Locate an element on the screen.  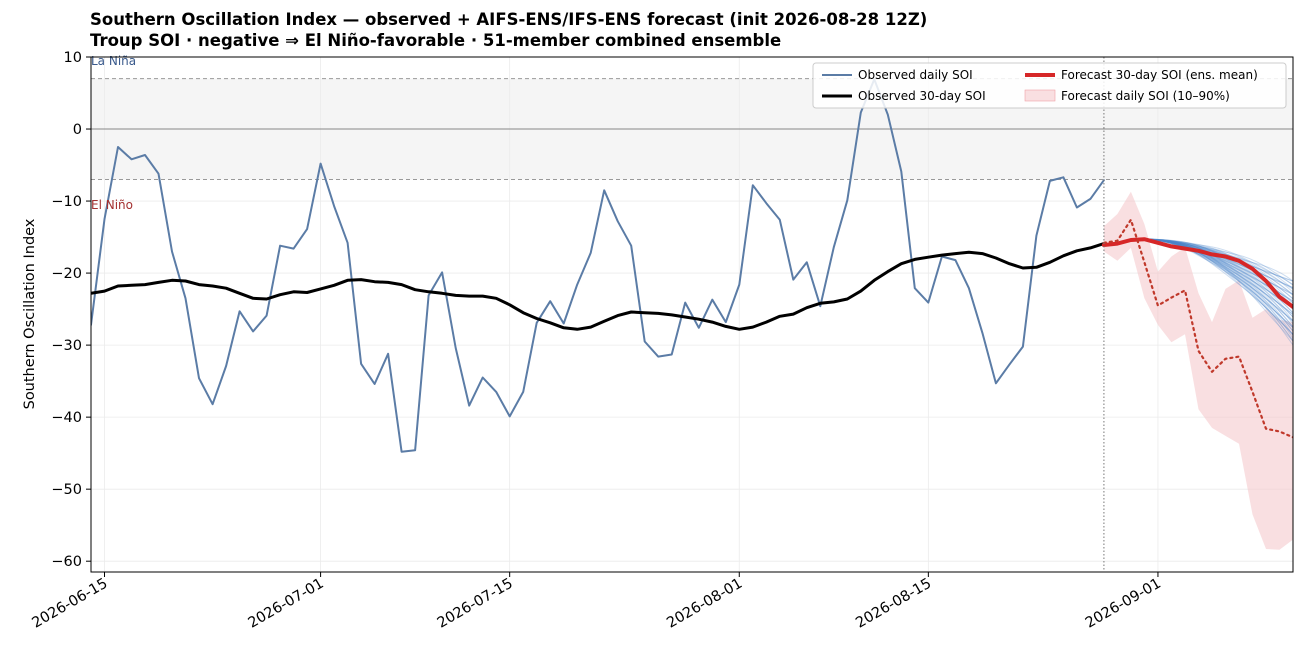
forecast-30day-mean-line is located at coordinates (1197, 273).